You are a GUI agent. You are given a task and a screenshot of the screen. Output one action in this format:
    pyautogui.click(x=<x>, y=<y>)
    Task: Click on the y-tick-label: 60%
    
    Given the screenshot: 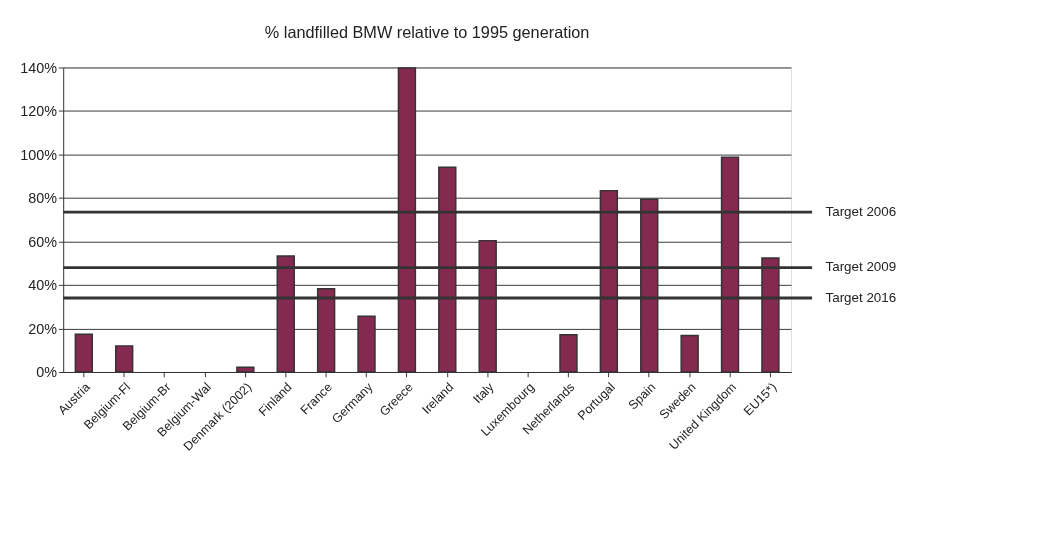 What is the action you would take?
    pyautogui.click(x=43, y=241)
    